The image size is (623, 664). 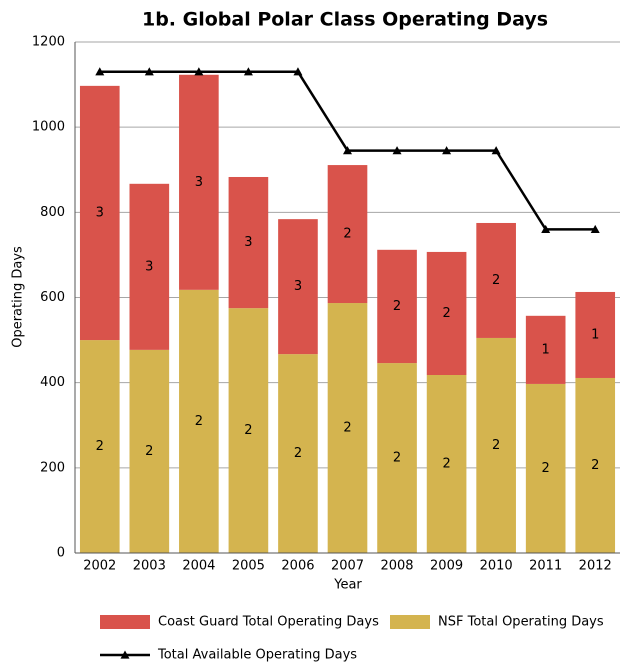 I want to click on y-axis-label: Operating Days, so click(x=18, y=297).